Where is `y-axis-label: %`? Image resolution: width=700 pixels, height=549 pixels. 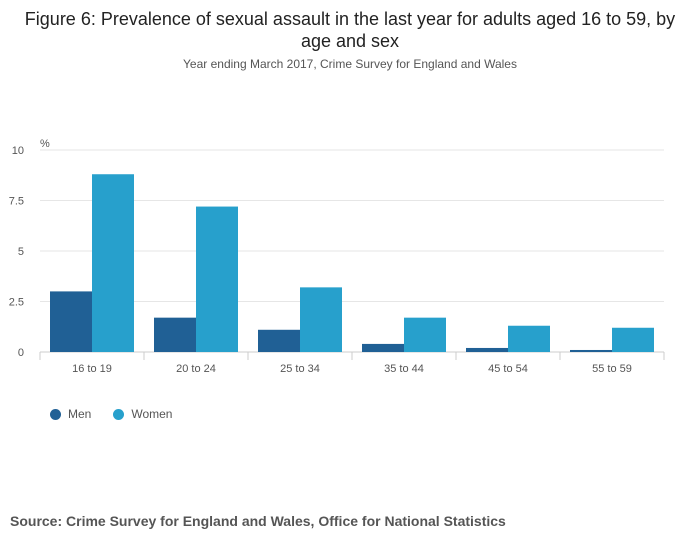 y-axis-label: % is located at coordinates (45, 144).